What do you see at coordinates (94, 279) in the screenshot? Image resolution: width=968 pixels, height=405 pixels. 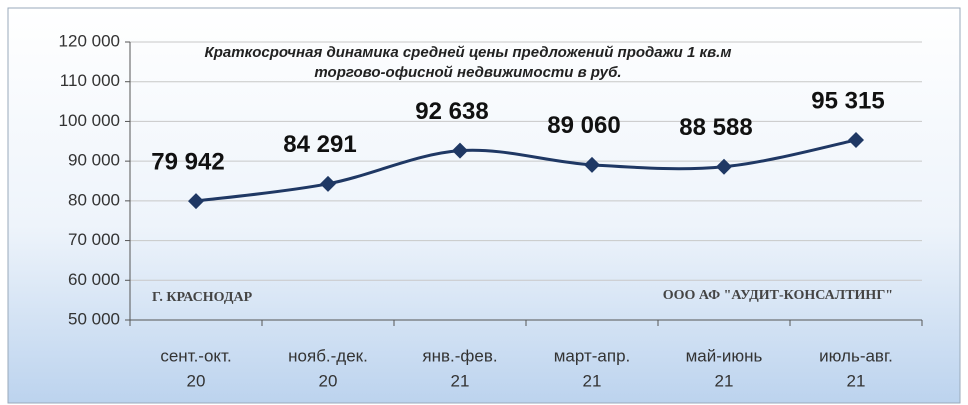 I see `y-tick-label: 60 000` at bounding box center [94, 279].